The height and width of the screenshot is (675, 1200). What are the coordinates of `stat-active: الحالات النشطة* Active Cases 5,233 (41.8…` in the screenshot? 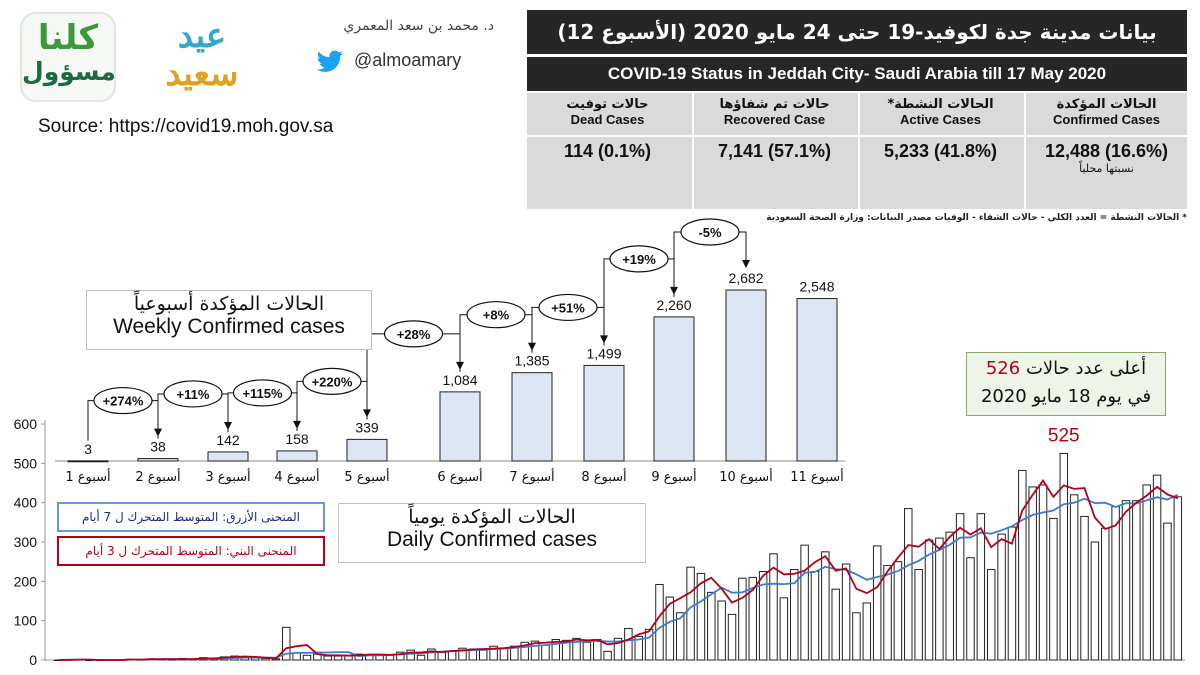 It's located at (940, 151).